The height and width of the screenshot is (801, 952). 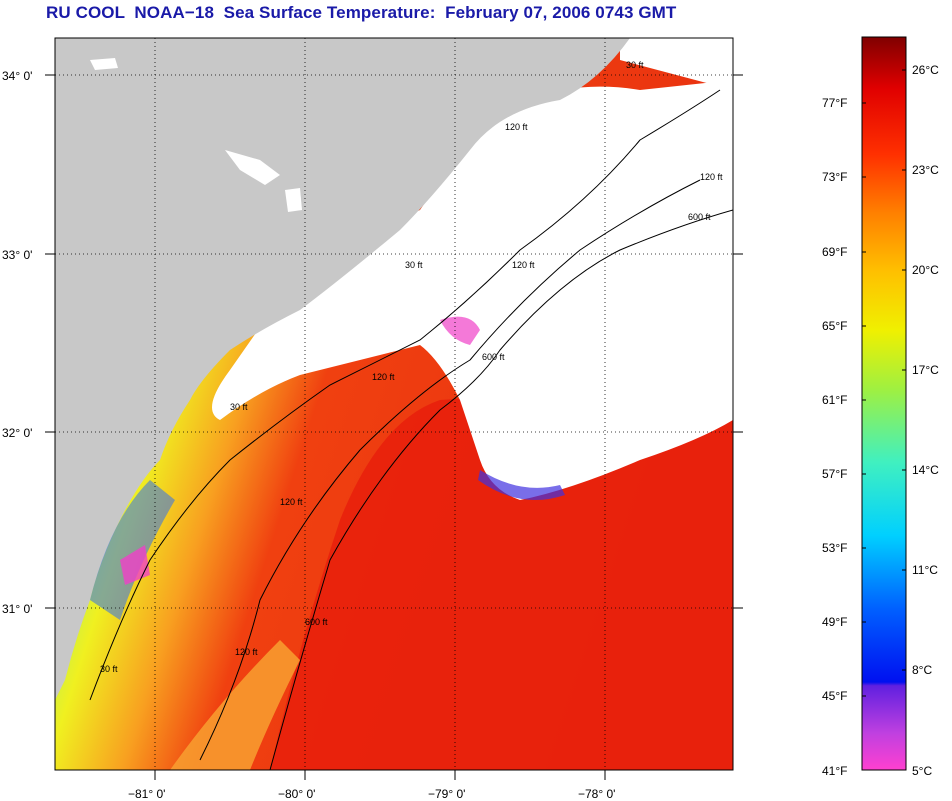 What do you see at coordinates (834, 622) in the screenshot?
I see `fahrenheit-label: 49°F` at bounding box center [834, 622].